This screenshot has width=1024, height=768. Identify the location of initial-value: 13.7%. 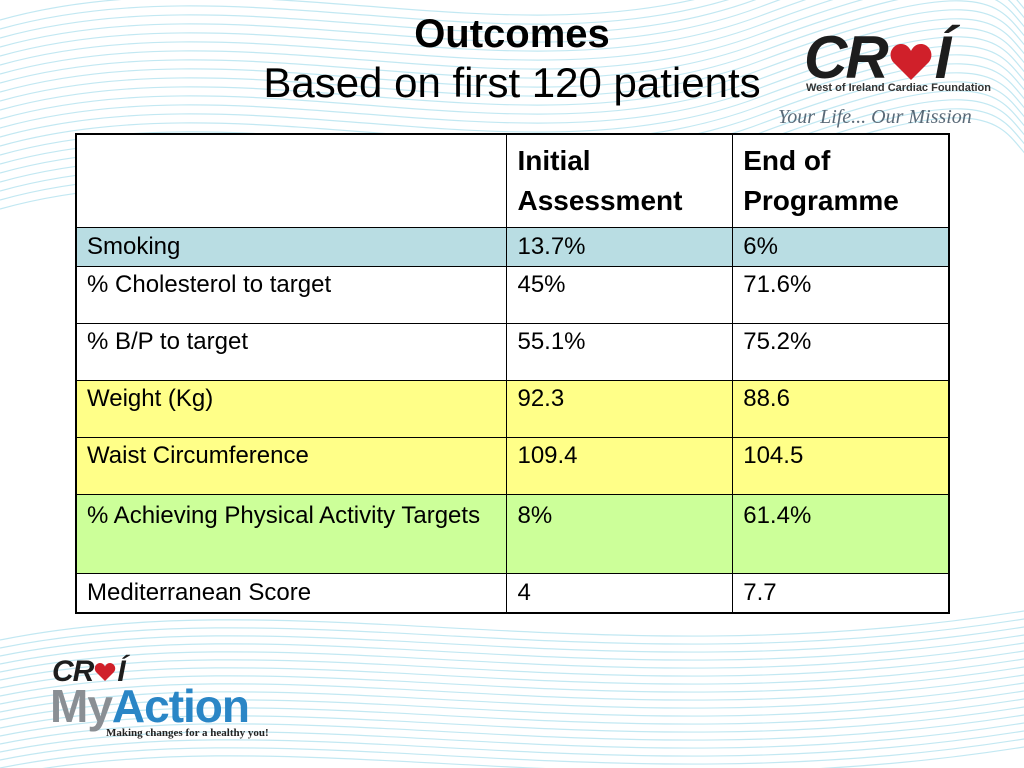
(620, 247).